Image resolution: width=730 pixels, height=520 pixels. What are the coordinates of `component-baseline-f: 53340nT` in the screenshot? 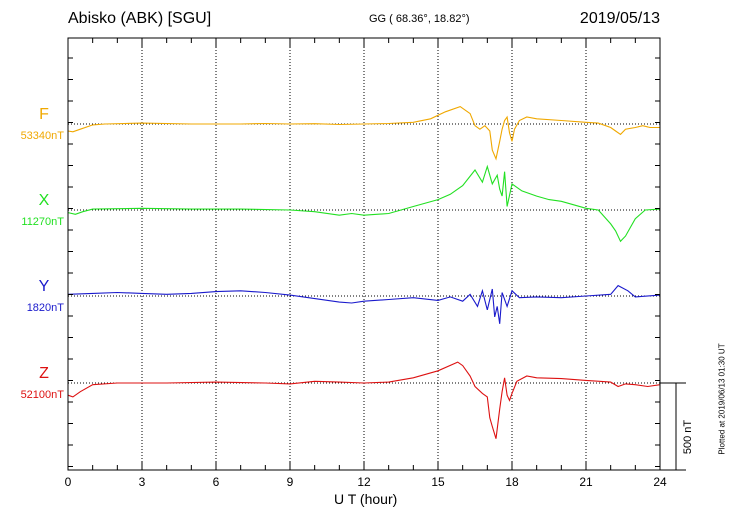 It's located at (42, 136).